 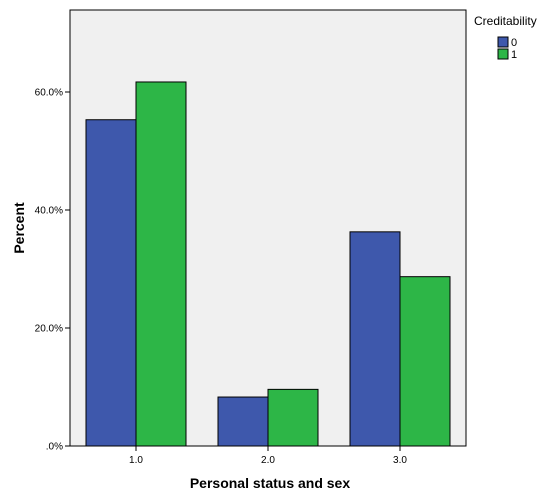 What do you see at coordinates (19, 228) in the screenshot?
I see `y-axis-title: Percent` at bounding box center [19, 228].